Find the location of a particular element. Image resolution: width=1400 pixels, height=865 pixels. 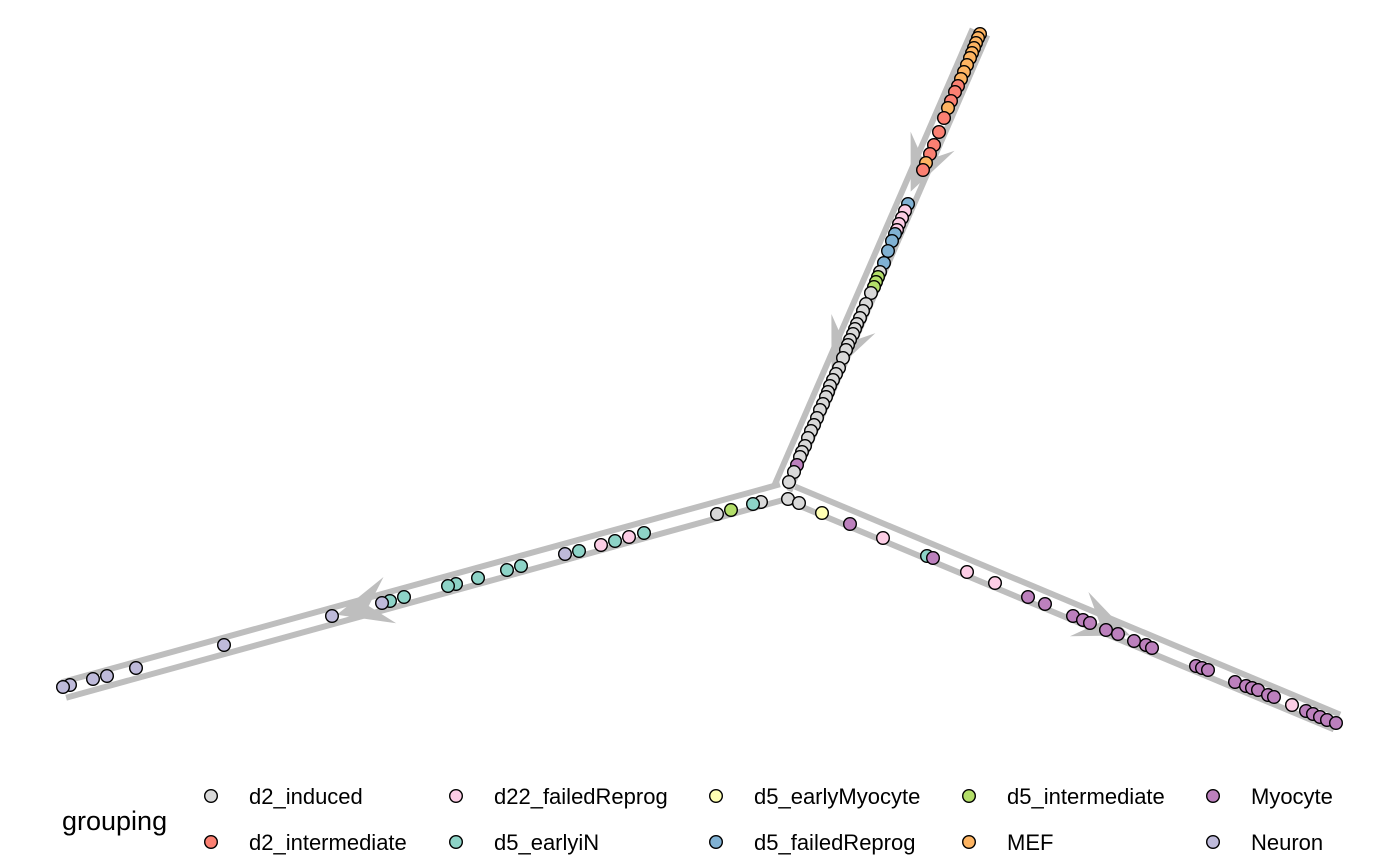

legend-entry: Neuron is located at coordinates (1264, 842).